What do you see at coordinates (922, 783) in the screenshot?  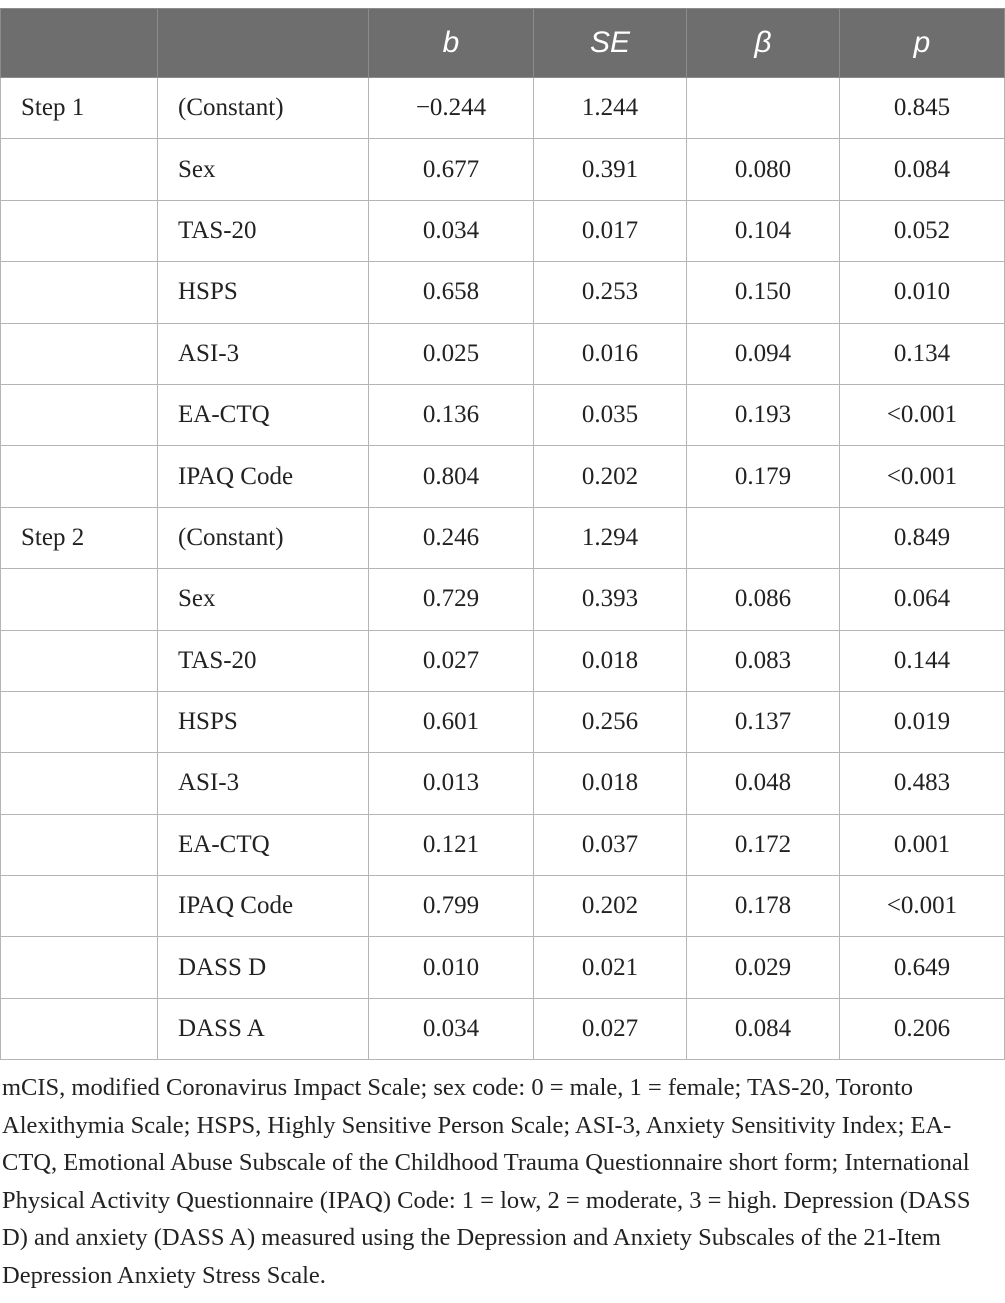 I see `p-cell: 0.483` at bounding box center [922, 783].